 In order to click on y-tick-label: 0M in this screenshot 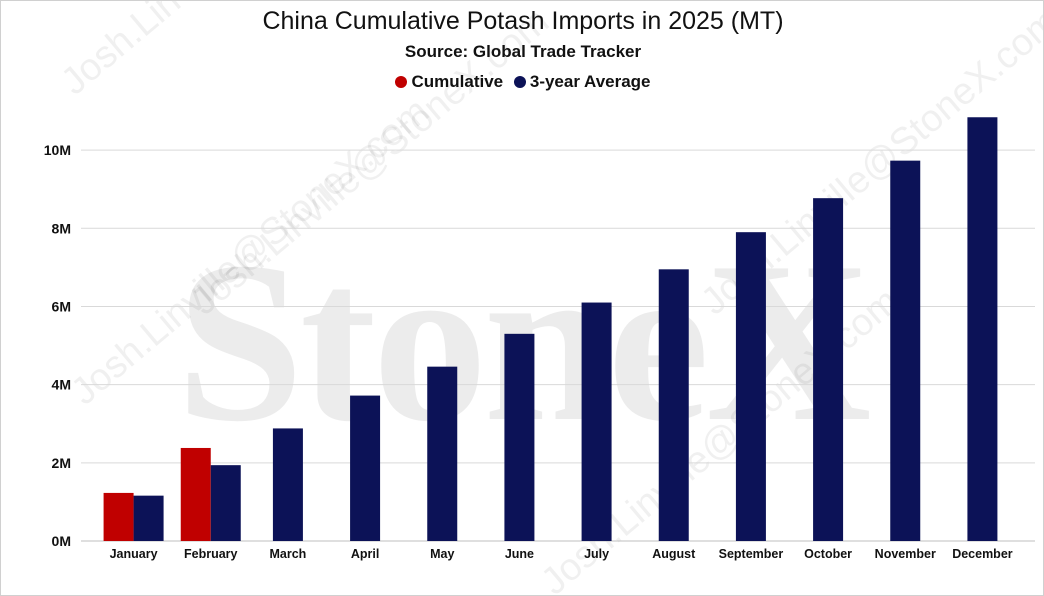, I will do `click(61, 541)`.